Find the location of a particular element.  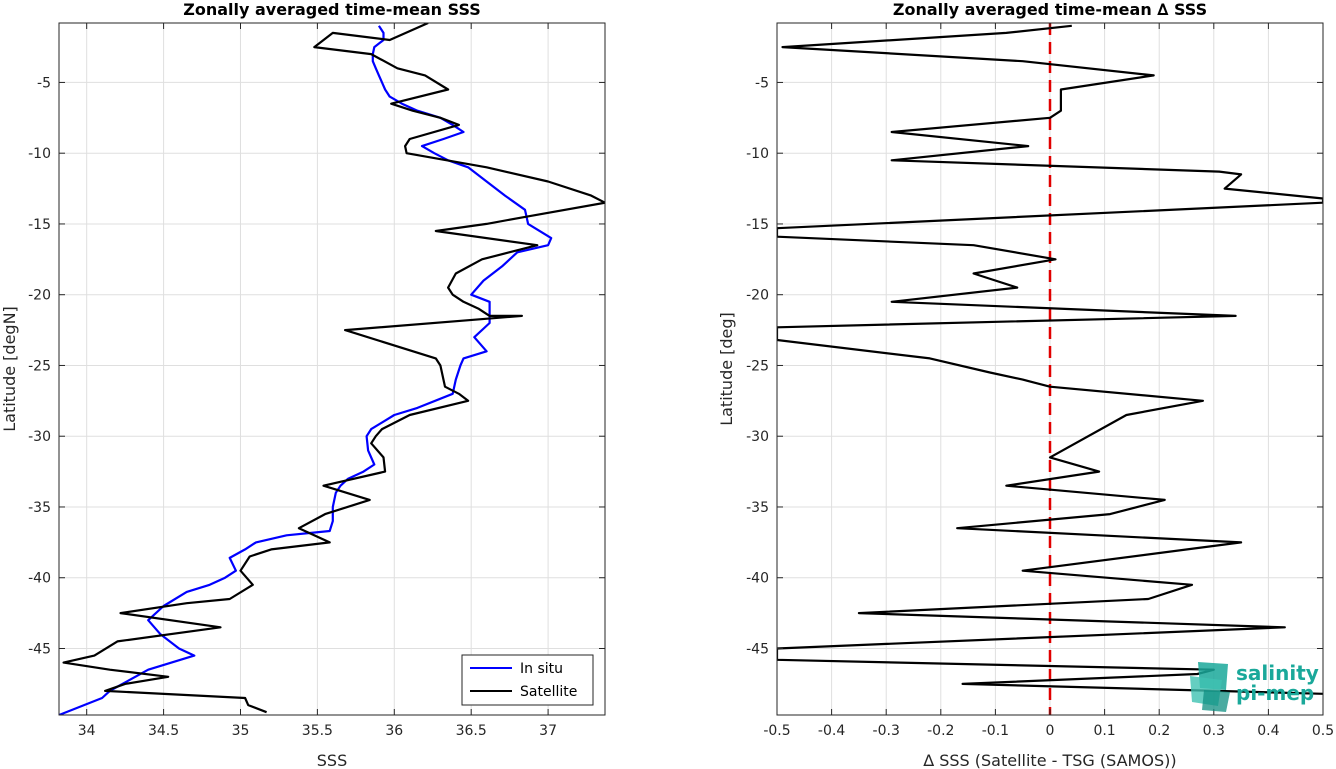

legend-box is located at coordinates (527, 680).